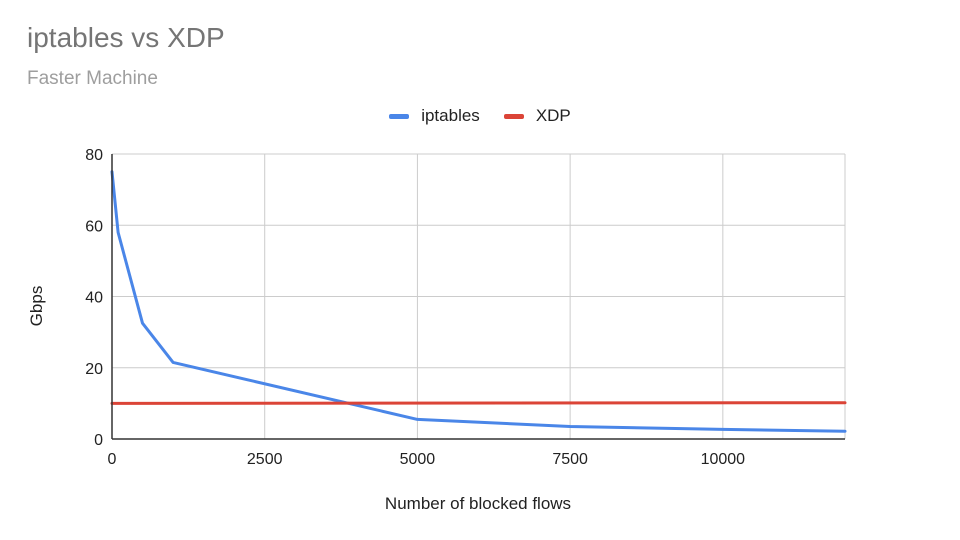  I want to click on legend-item-xdp: XDP, so click(537, 116).